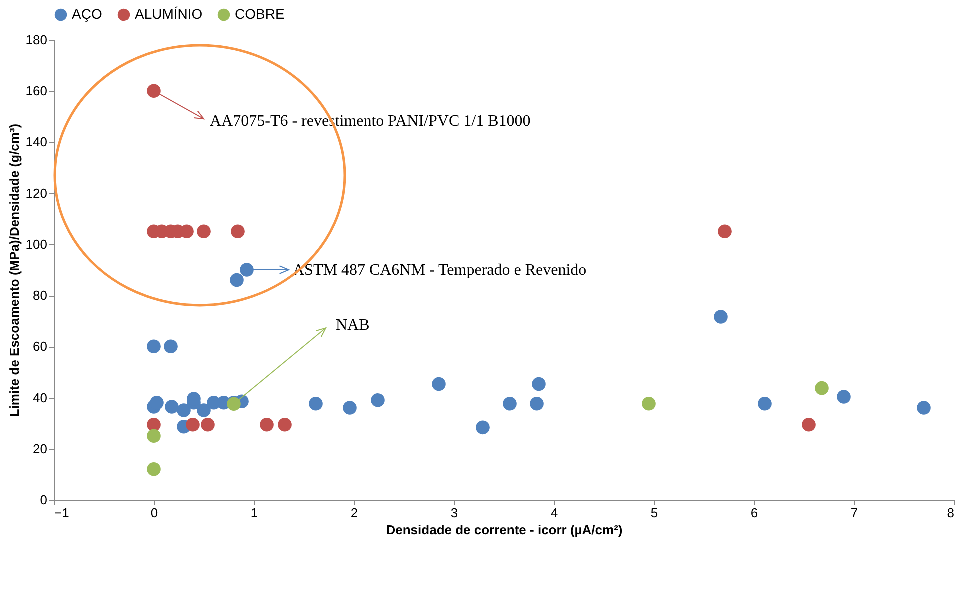  Describe the element at coordinates (37, 193) in the screenshot. I see `y-tick-label: 120` at that location.